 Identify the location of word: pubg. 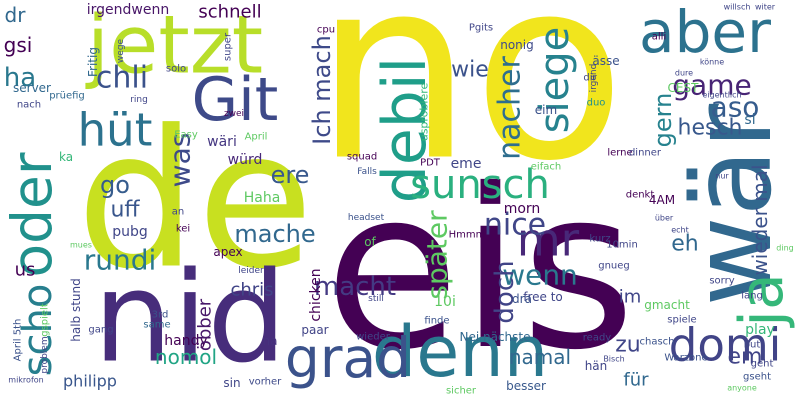
(130, 232).